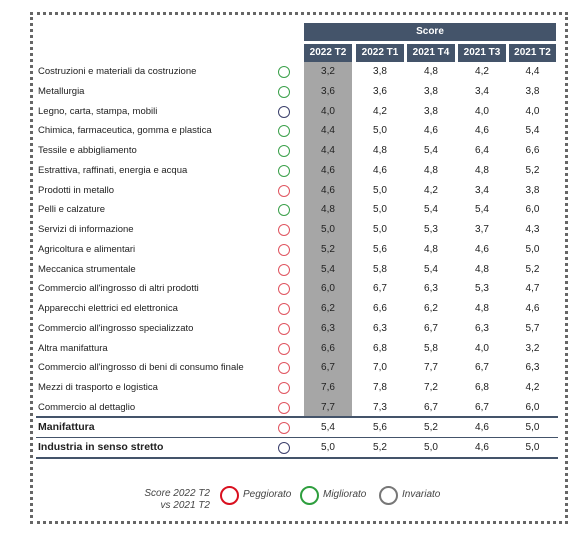  I want to click on score-cell: 7,3, so click(380, 407).